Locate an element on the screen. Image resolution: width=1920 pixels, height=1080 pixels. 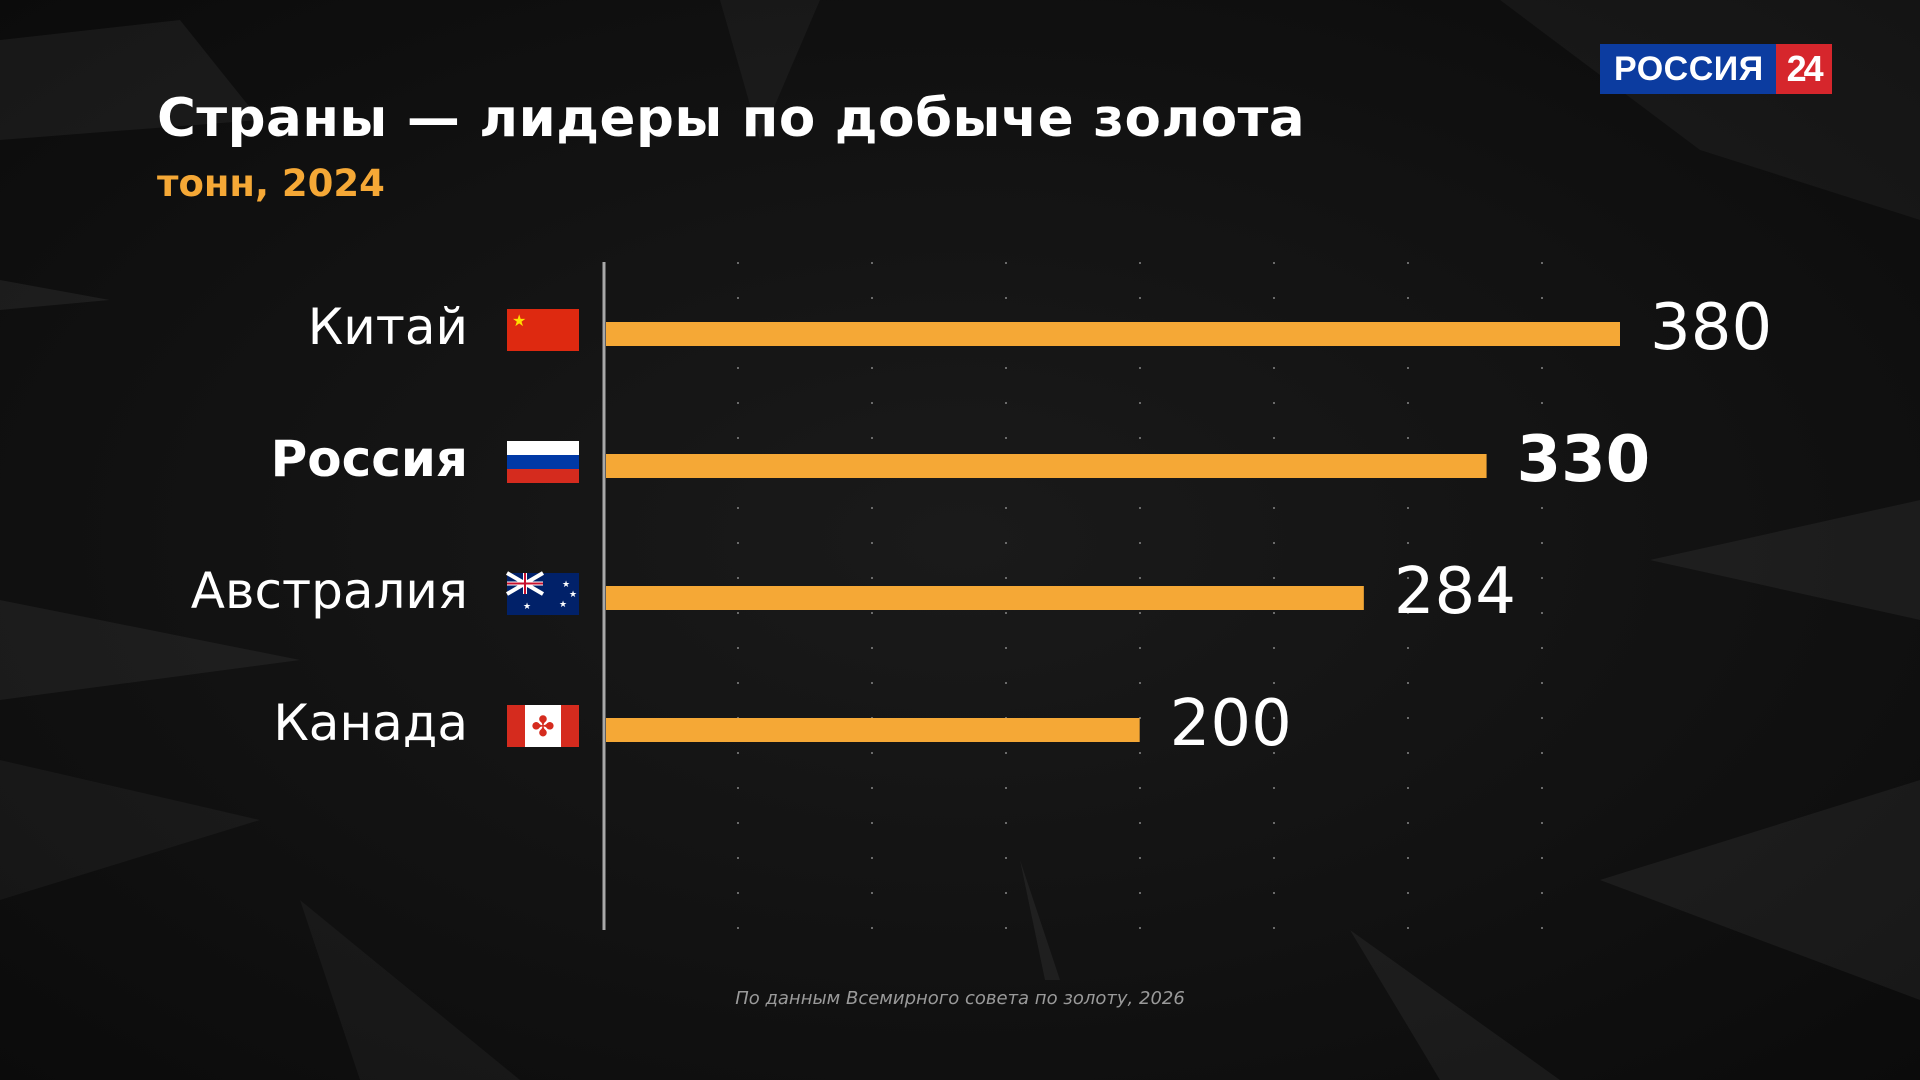
flag-australia-icon: ★★★★ is located at coordinates (542, 593).